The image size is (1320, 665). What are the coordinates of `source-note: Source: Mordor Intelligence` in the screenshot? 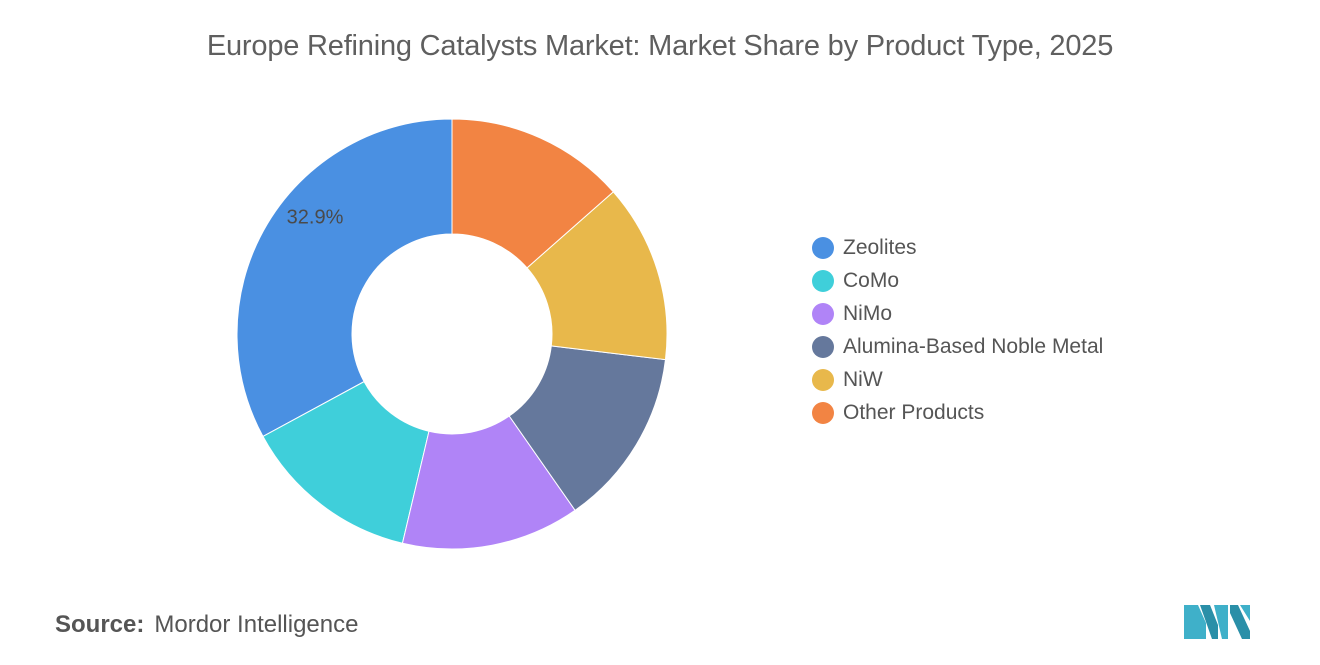 It's located at (206, 625).